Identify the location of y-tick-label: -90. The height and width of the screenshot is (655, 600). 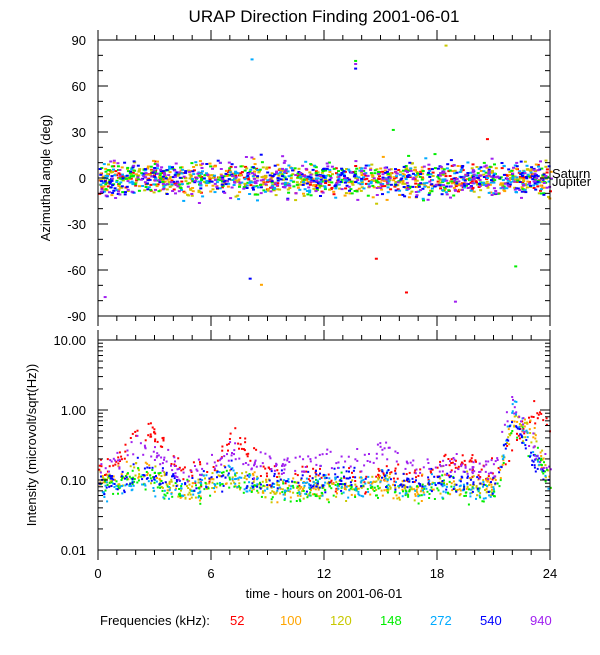
(76, 316).